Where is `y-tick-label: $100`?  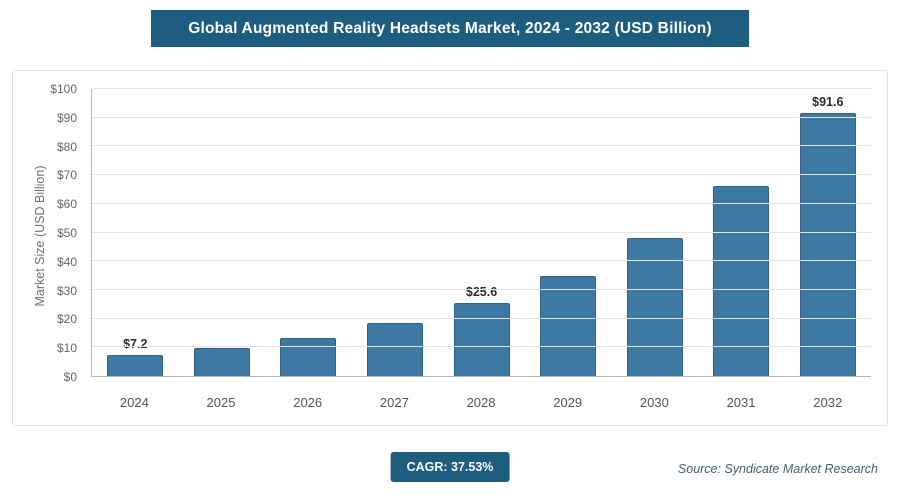
y-tick-label: $100 is located at coordinates (63, 89).